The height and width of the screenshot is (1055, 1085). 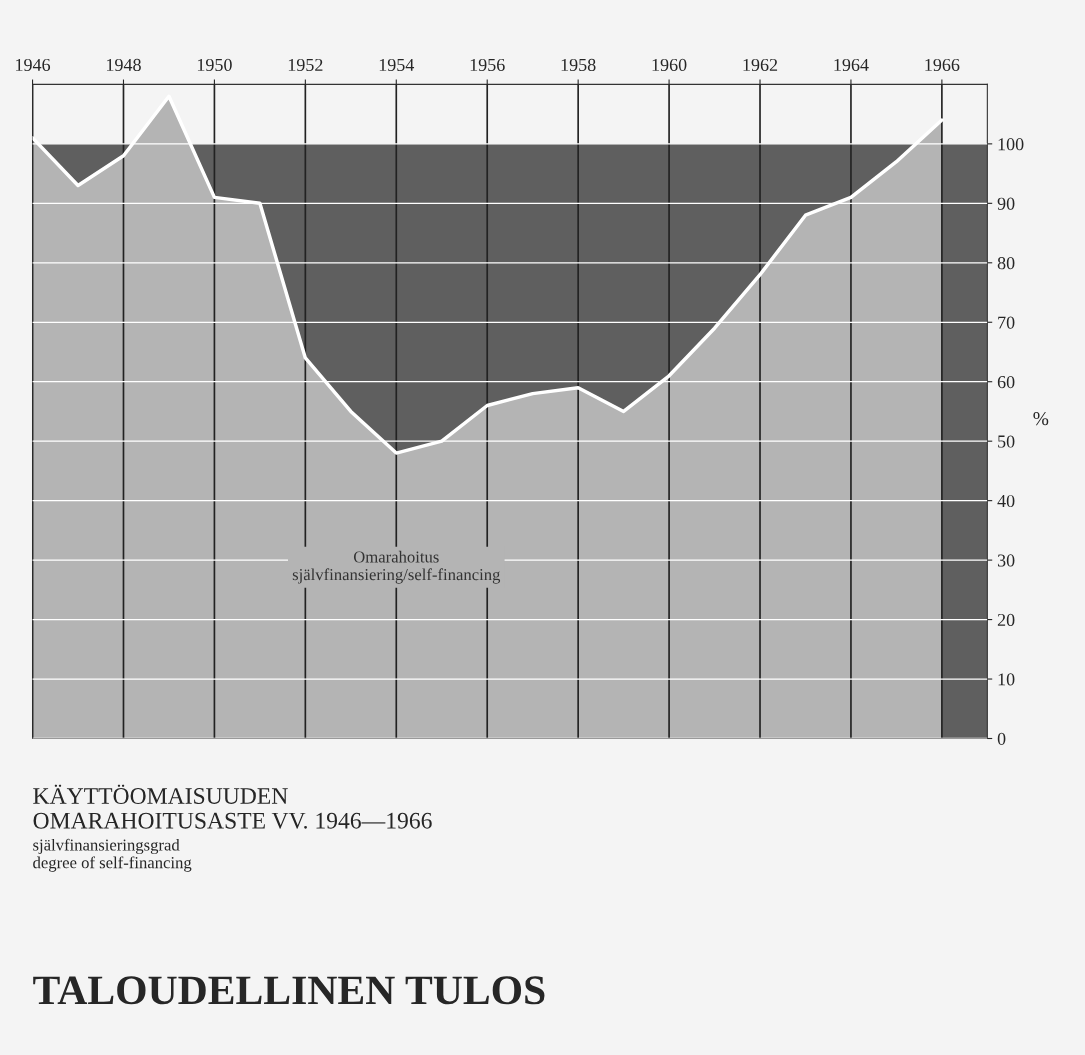 I want to click on x-tick-label: 1946, so click(x=33, y=65).